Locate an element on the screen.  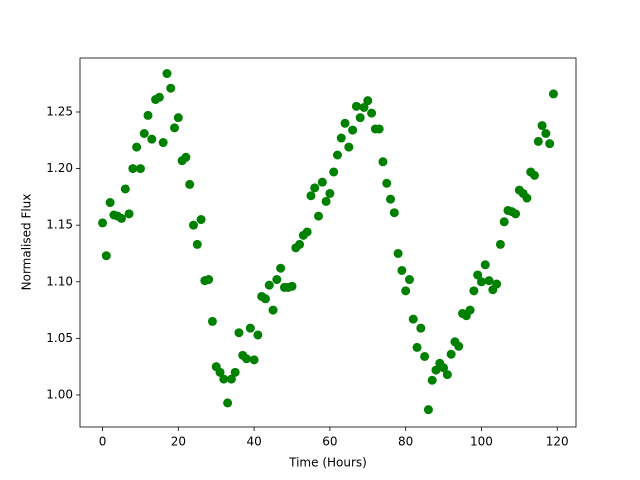
x-axis-label: Time (Hours) is located at coordinates (327, 463).